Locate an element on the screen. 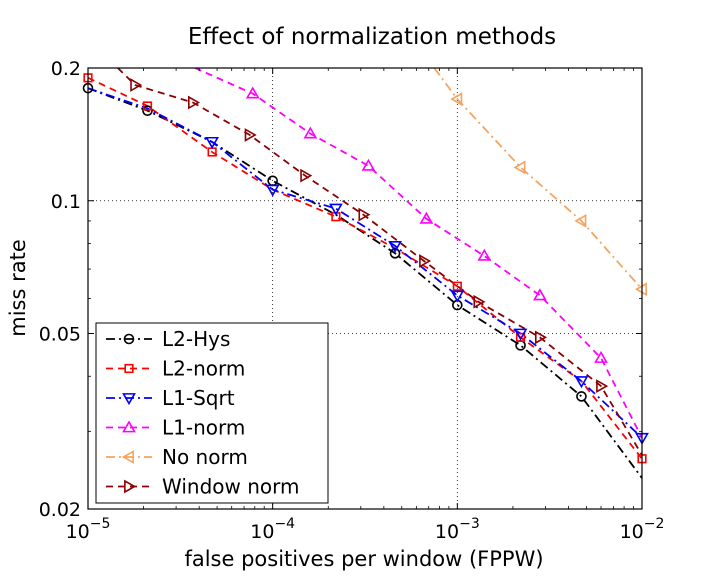 This screenshot has height=586, width=703. legend-box is located at coordinates (212, 413).